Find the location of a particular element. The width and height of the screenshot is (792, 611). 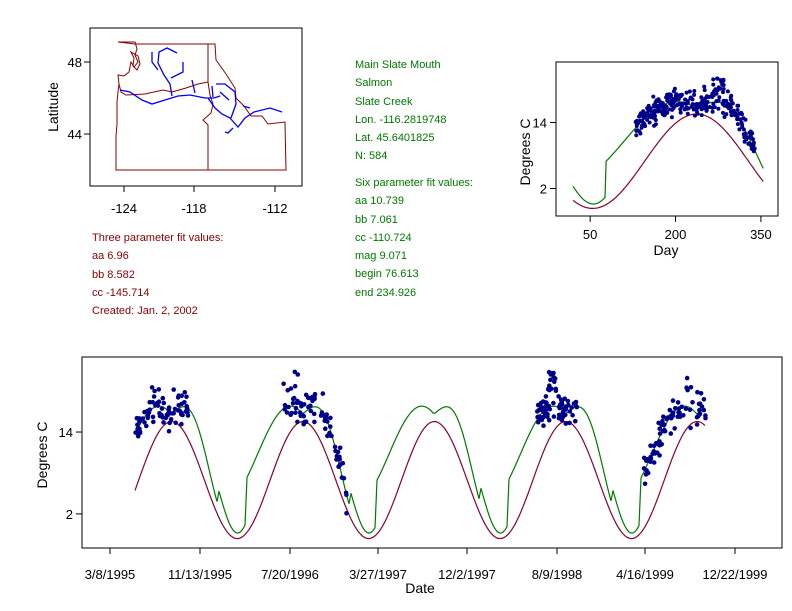

snake-river is located at coordinates (245, 108).